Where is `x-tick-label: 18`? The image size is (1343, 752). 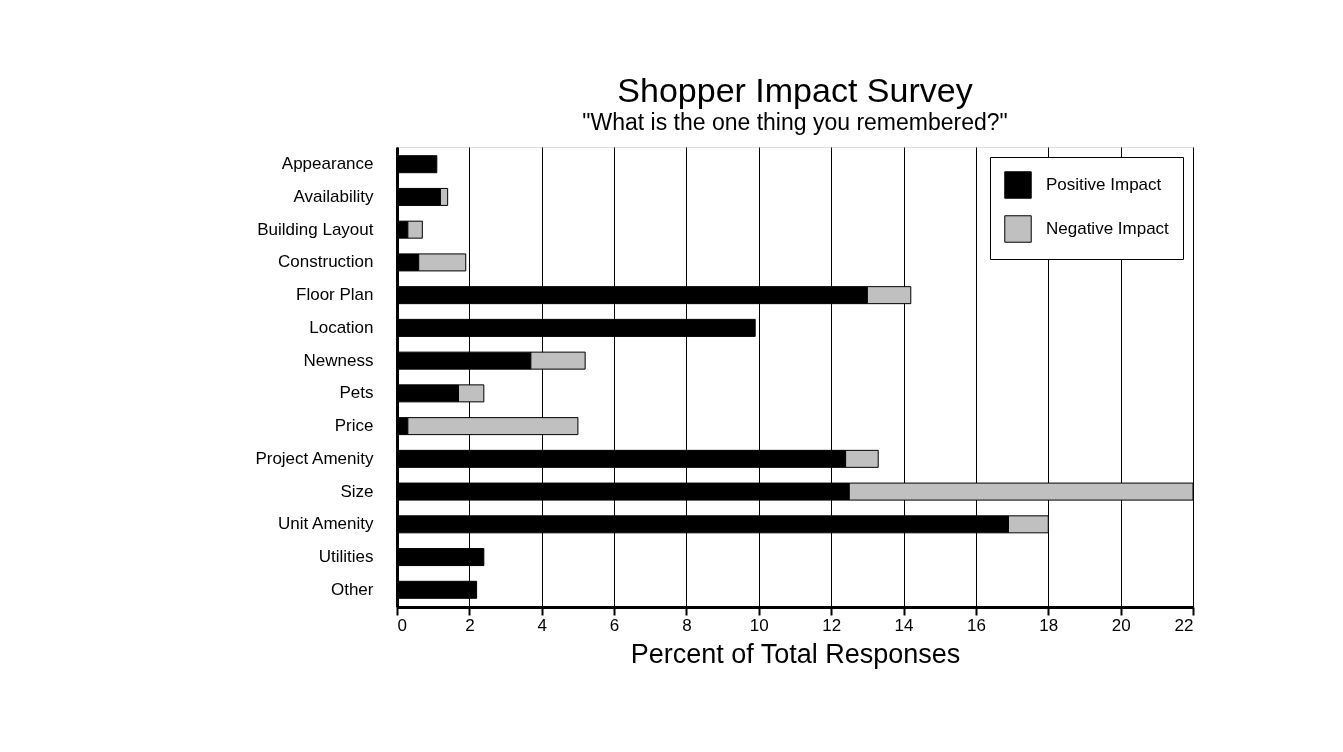 x-tick-label: 18 is located at coordinates (1049, 625).